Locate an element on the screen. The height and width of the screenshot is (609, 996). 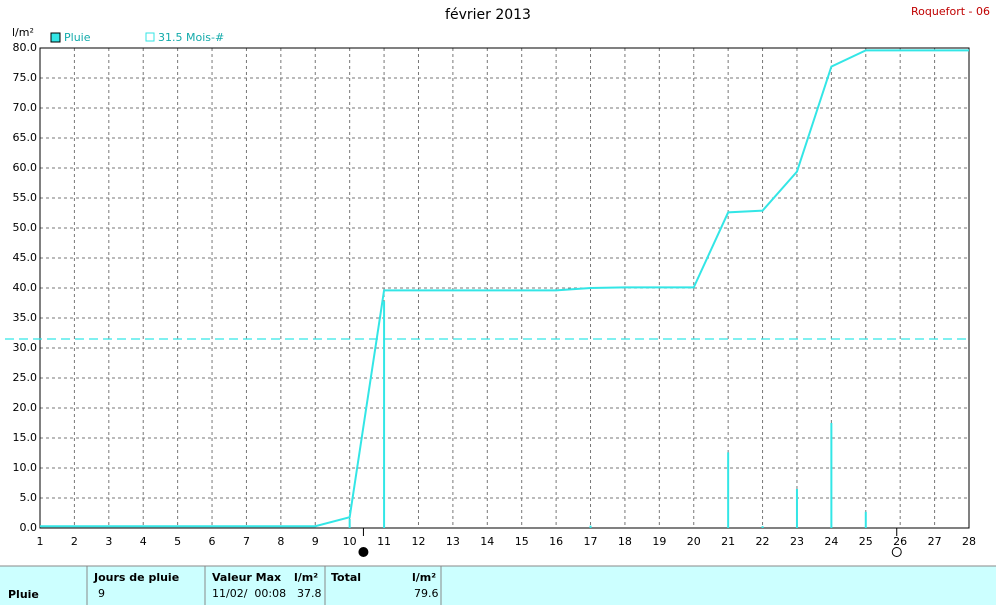
x-tick-label: 24 is located at coordinates (831, 541).